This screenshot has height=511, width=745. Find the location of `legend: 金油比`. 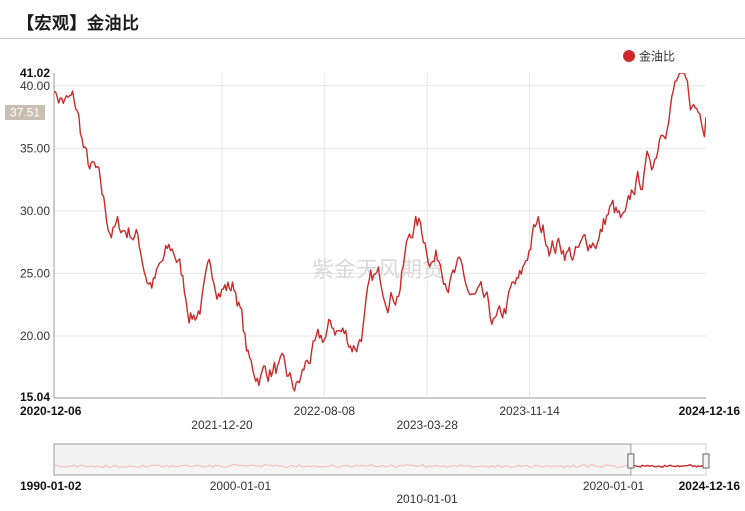

legend: 金油比 is located at coordinates (649, 56).